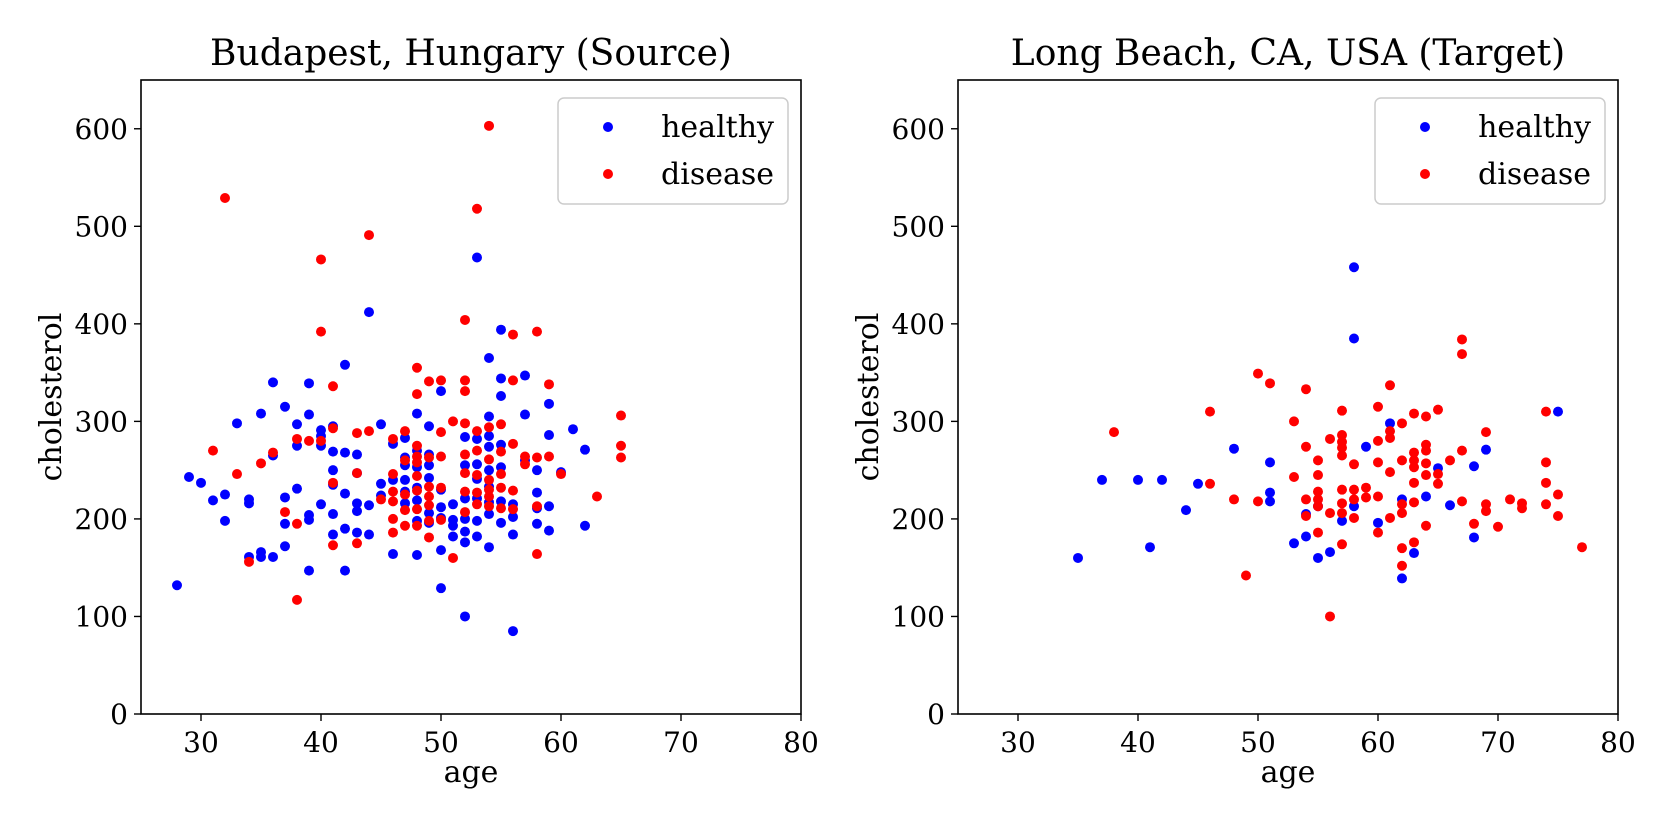 This screenshot has width=1661, height=830. What do you see at coordinates (681, 742) in the screenshot?
I see `x-tick-label: 70` at bounding box center [681, 742].